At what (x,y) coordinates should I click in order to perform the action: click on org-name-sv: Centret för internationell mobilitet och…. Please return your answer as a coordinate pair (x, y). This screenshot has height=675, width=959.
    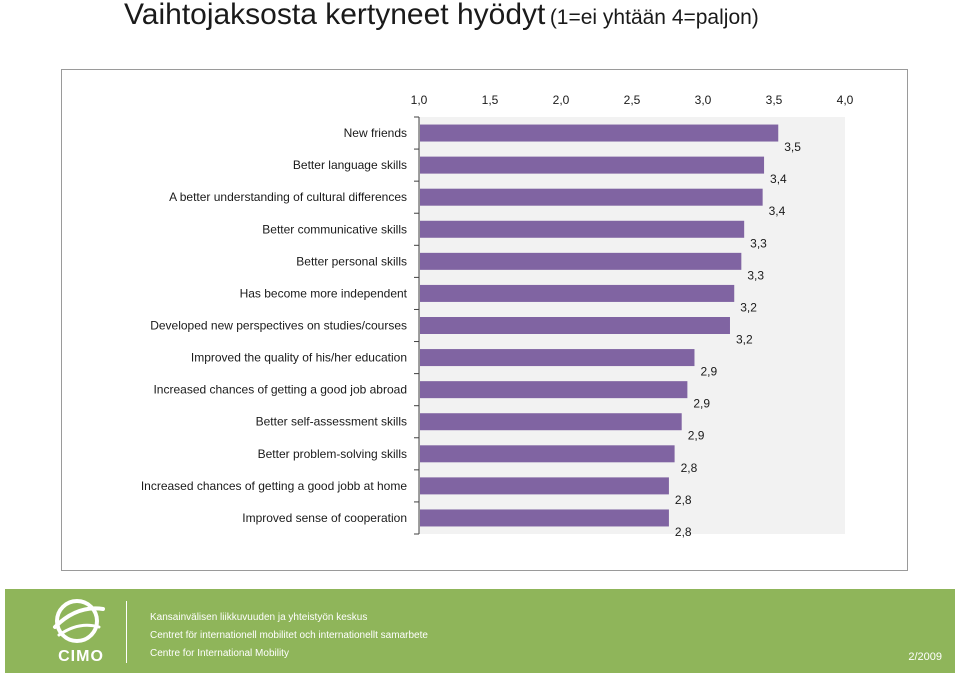
    Looking at the image, I should click on (289, 635).